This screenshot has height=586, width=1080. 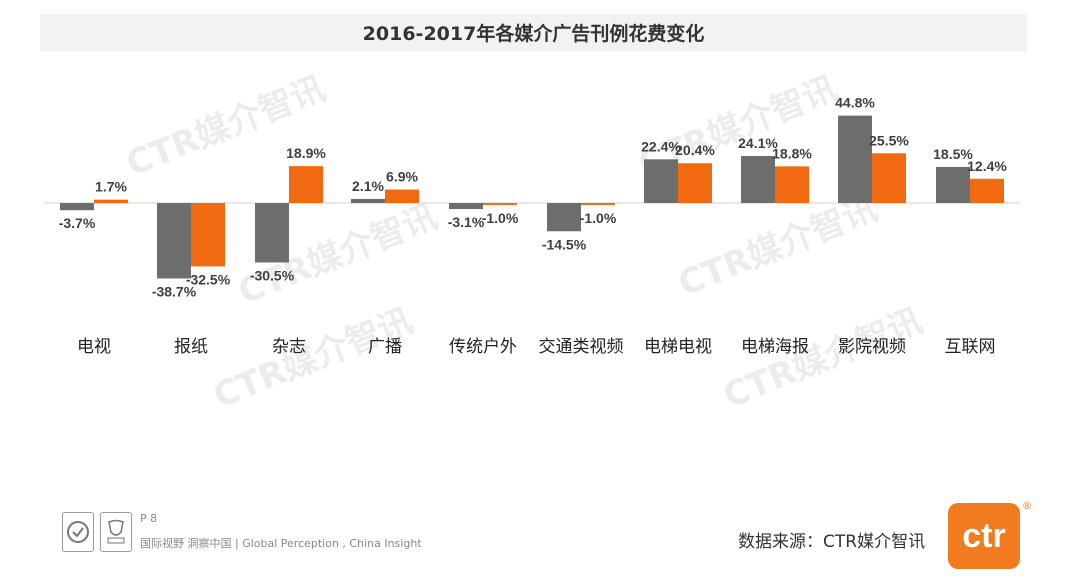 I want to click on data-label: -32.5%, so click(x=208, y=279).